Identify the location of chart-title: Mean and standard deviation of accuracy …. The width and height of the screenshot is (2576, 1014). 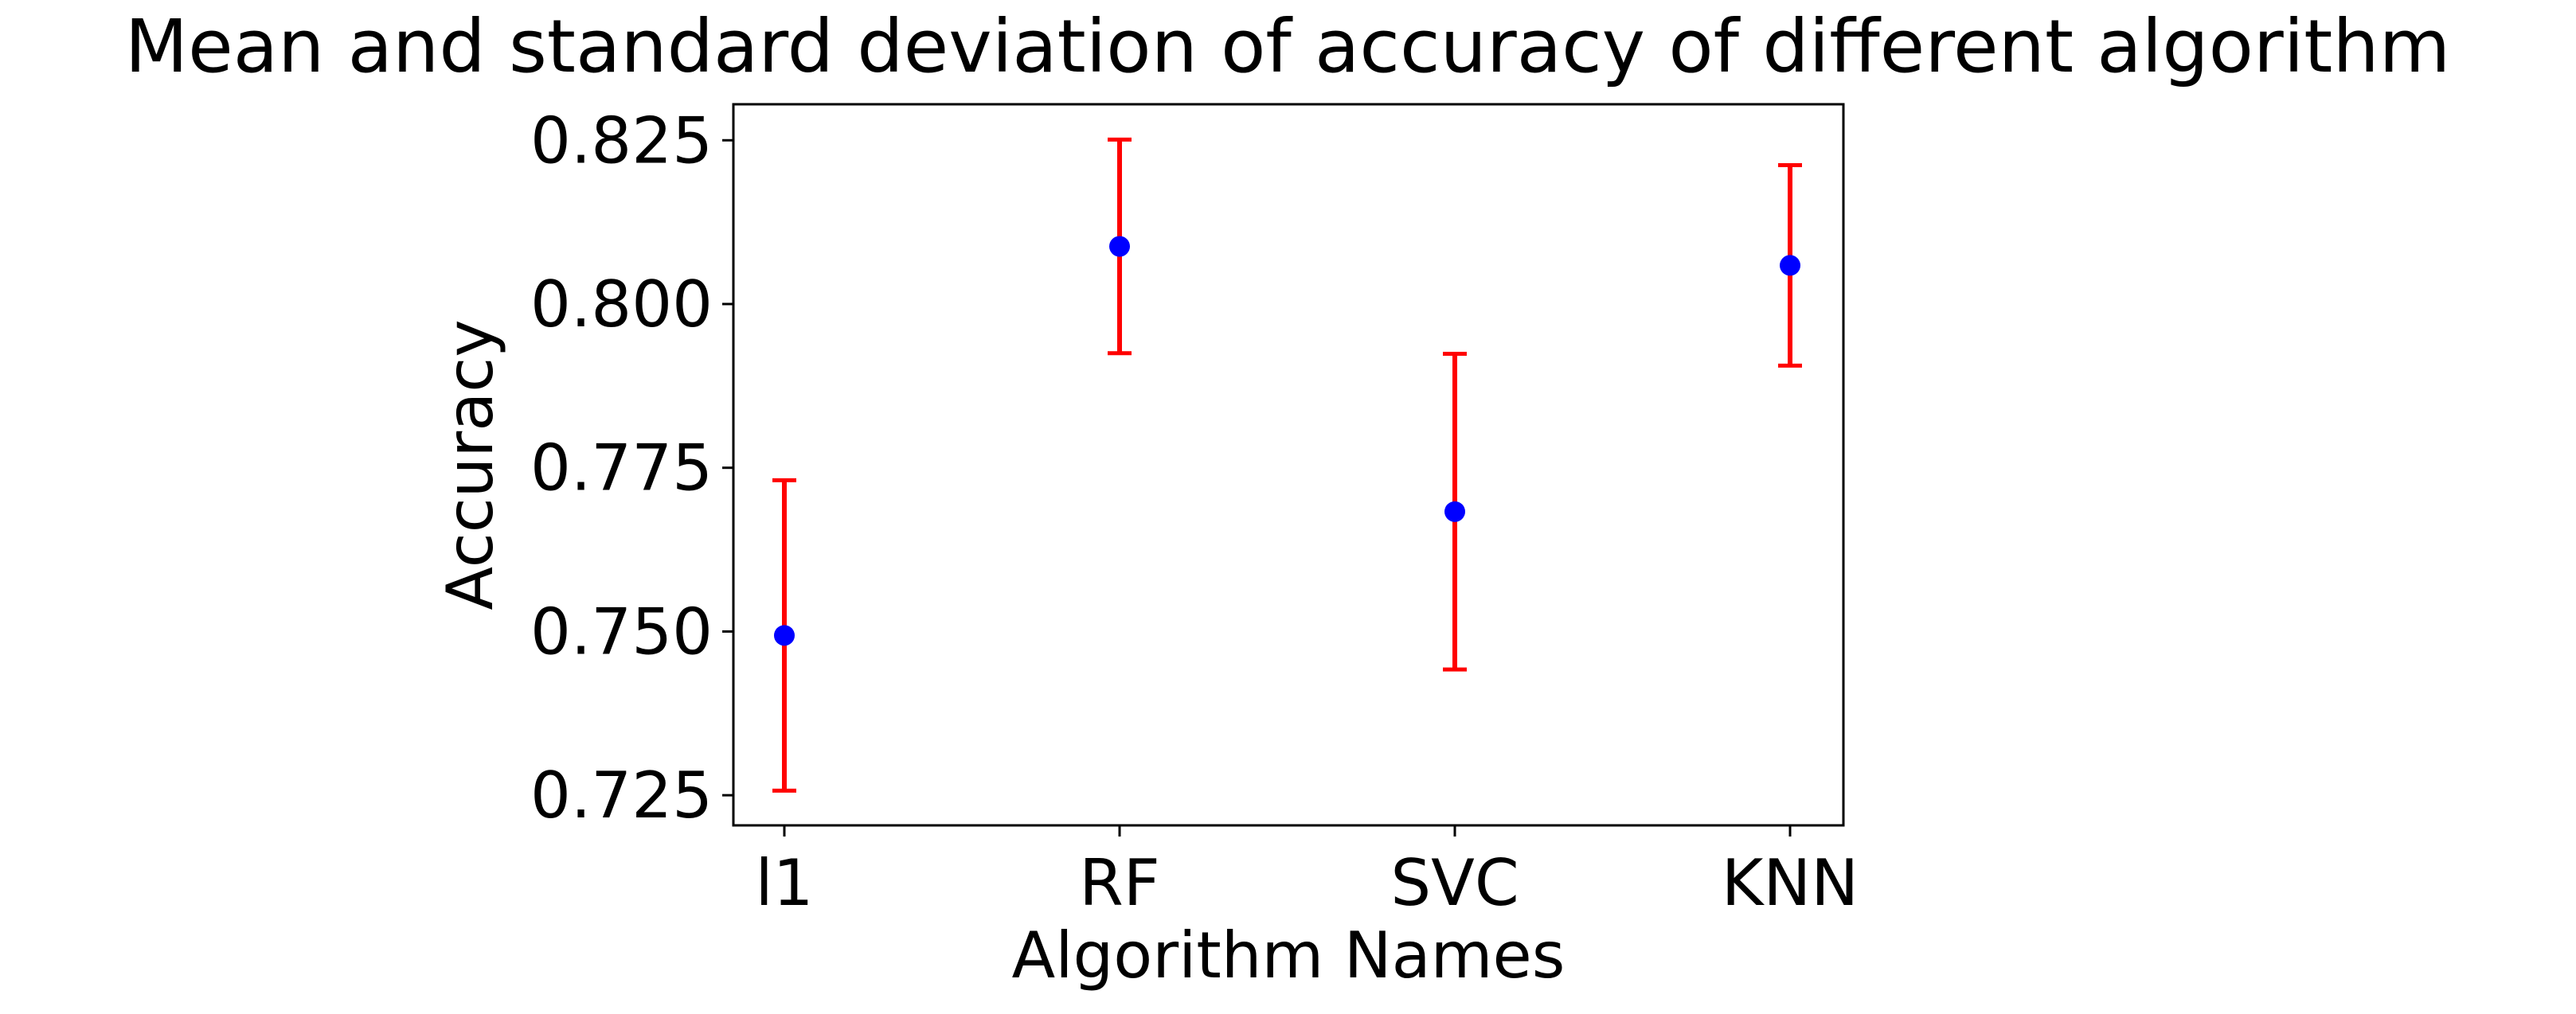
(1288, 46).